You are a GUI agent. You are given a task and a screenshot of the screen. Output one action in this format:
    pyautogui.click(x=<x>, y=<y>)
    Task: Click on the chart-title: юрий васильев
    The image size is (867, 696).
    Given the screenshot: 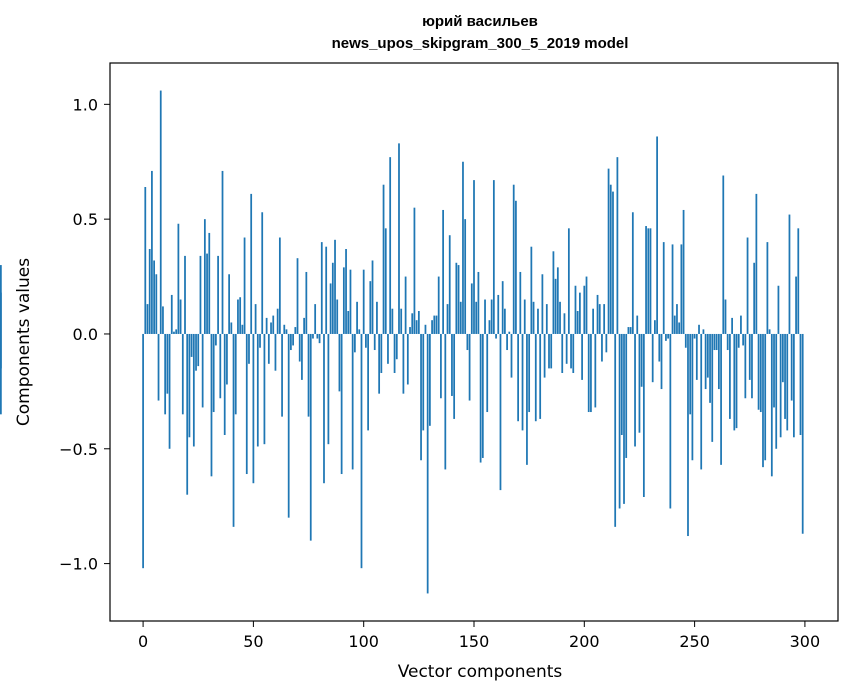 What is the action you would take?
    pyautogui.click(x=480, y=21)
    